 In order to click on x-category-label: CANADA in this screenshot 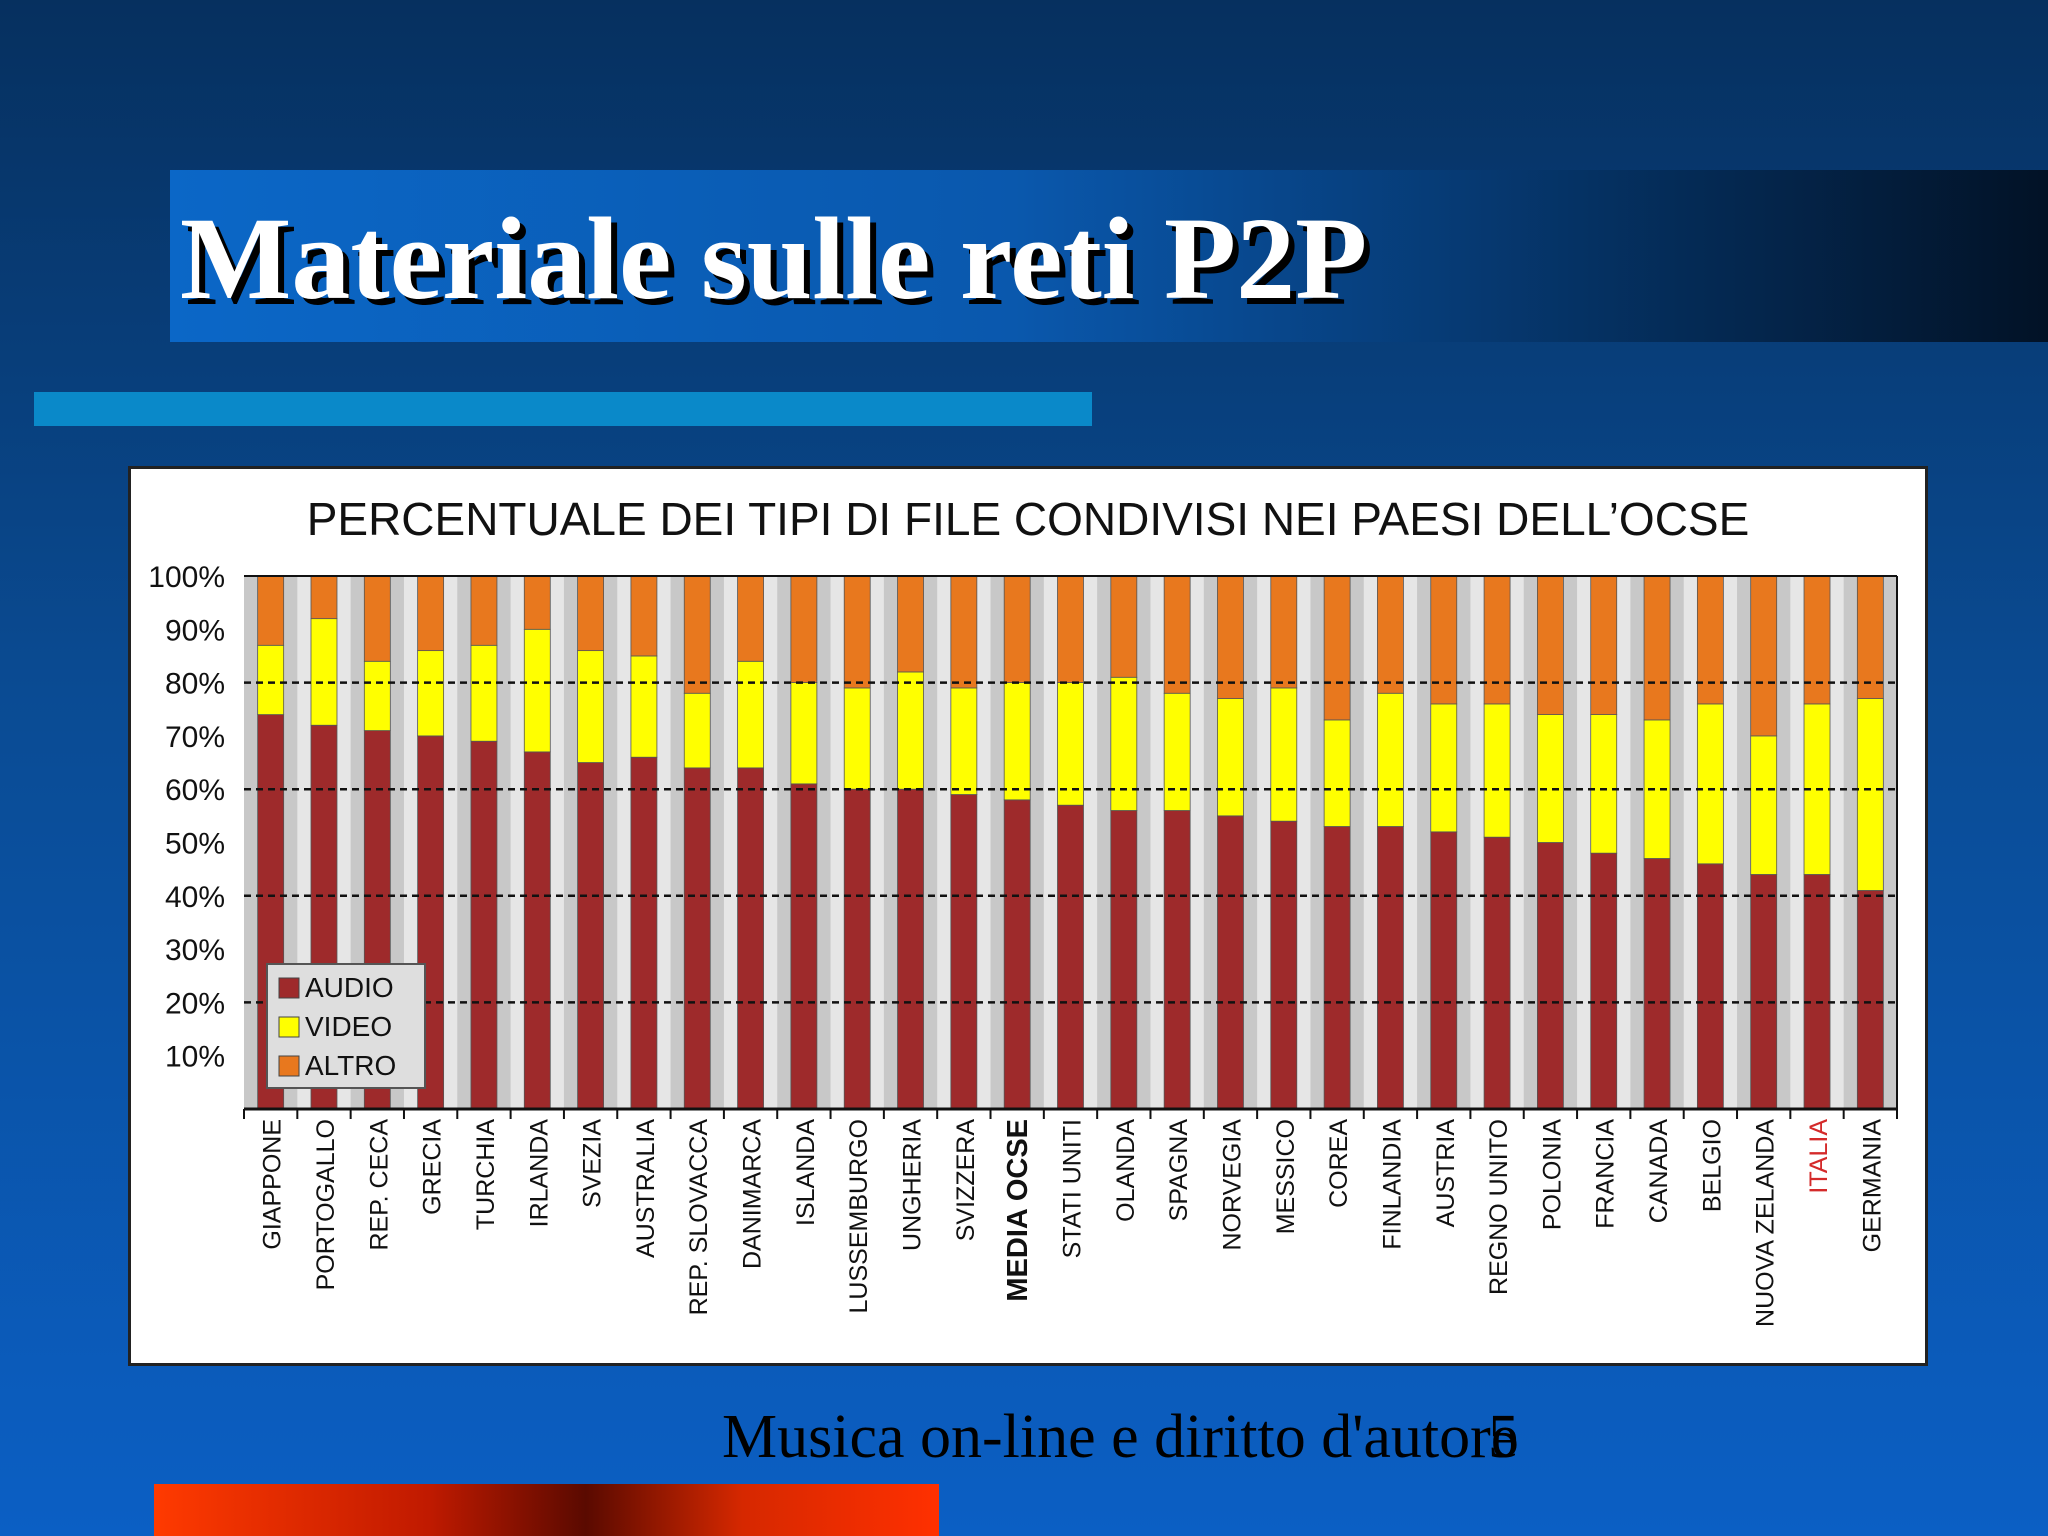, I will do `click(1659, 1171)`.